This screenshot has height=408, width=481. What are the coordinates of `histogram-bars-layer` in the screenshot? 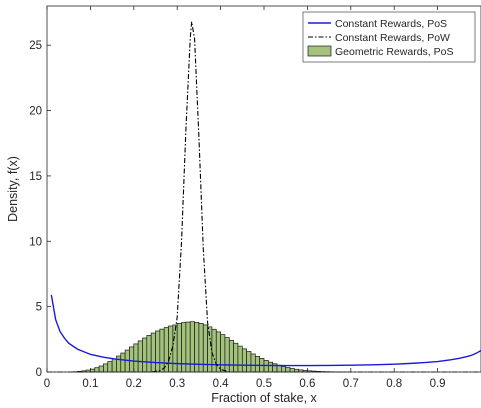 It's located at (212, 347).